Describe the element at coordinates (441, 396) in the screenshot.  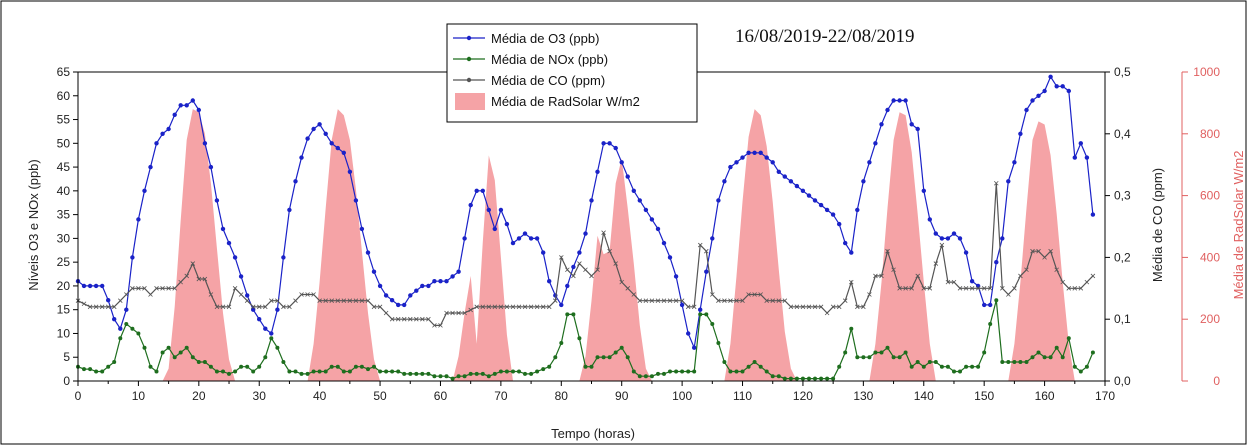
I see `x-tick-label-6: 60` at that location.